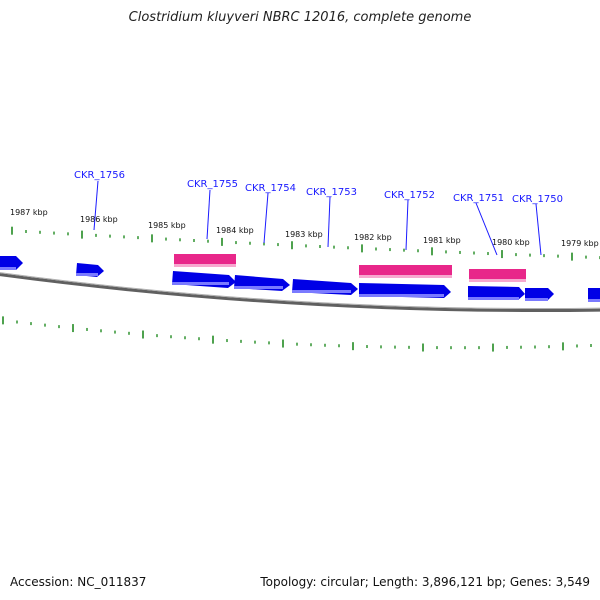 Image resolution: width=600 pixels, height=600 pixels. I want to click on forward-gene-shading, so click(300, 284).